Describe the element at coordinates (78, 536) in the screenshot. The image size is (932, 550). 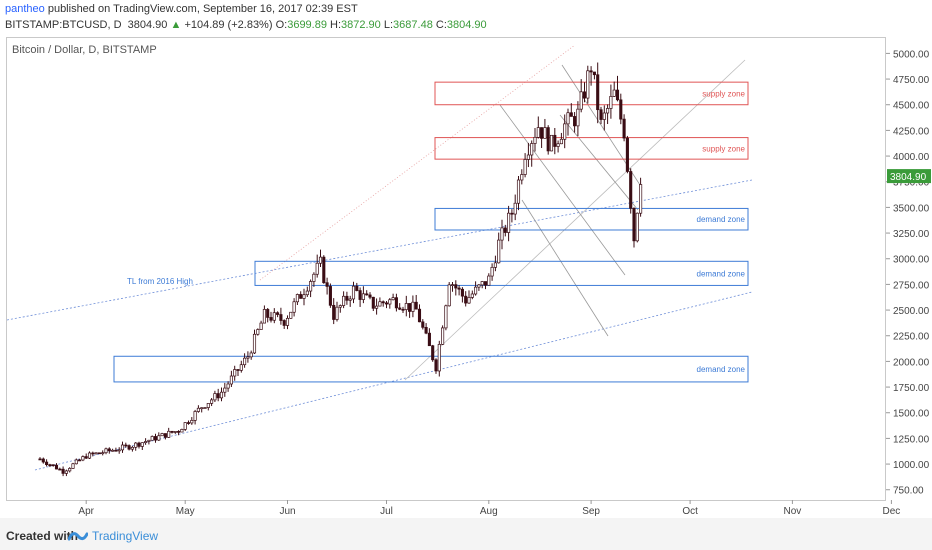
I see `tradingview-logo-icon` at that location.